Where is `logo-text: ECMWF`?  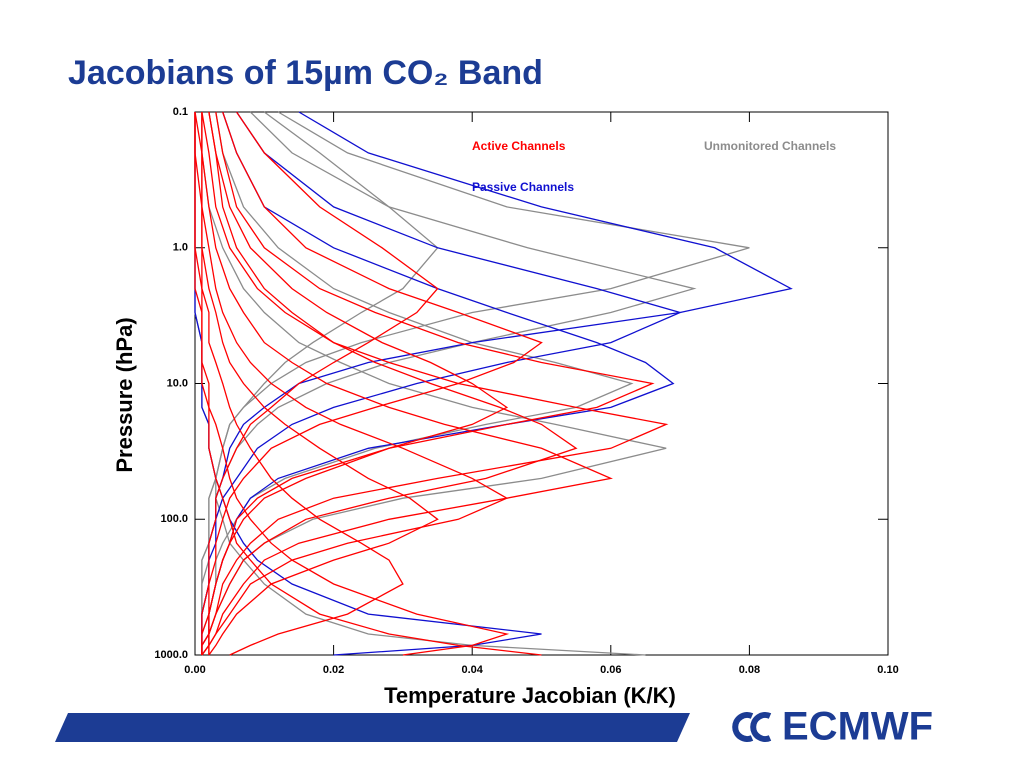 logo-text: ECMWF is located at coordinates (857, 727).